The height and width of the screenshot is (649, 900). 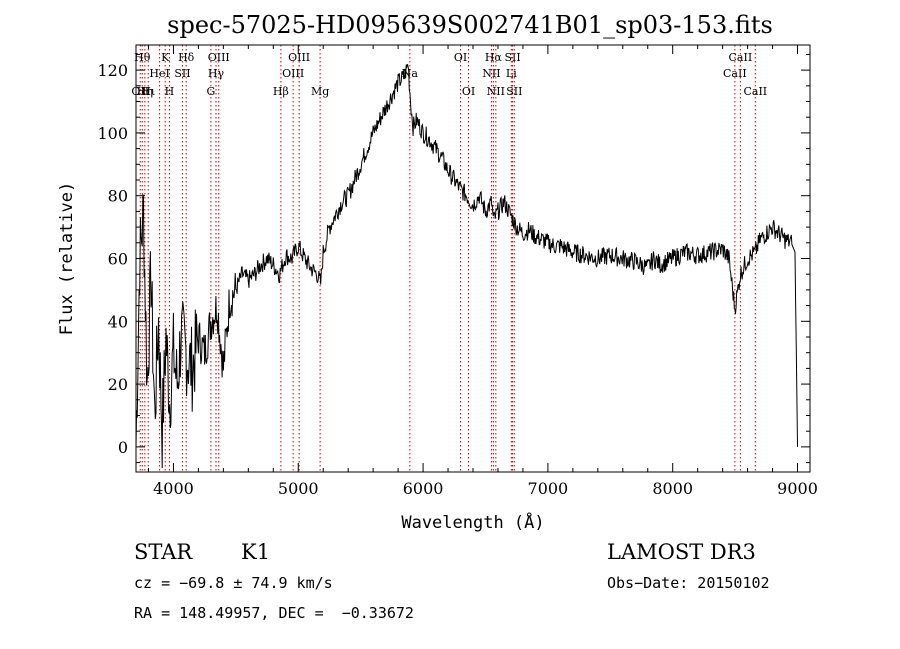 What do you see at coordinates (320, 91) in the screenshot?
I see `line-marker-label: Mg` at bounding box center [320, 91].